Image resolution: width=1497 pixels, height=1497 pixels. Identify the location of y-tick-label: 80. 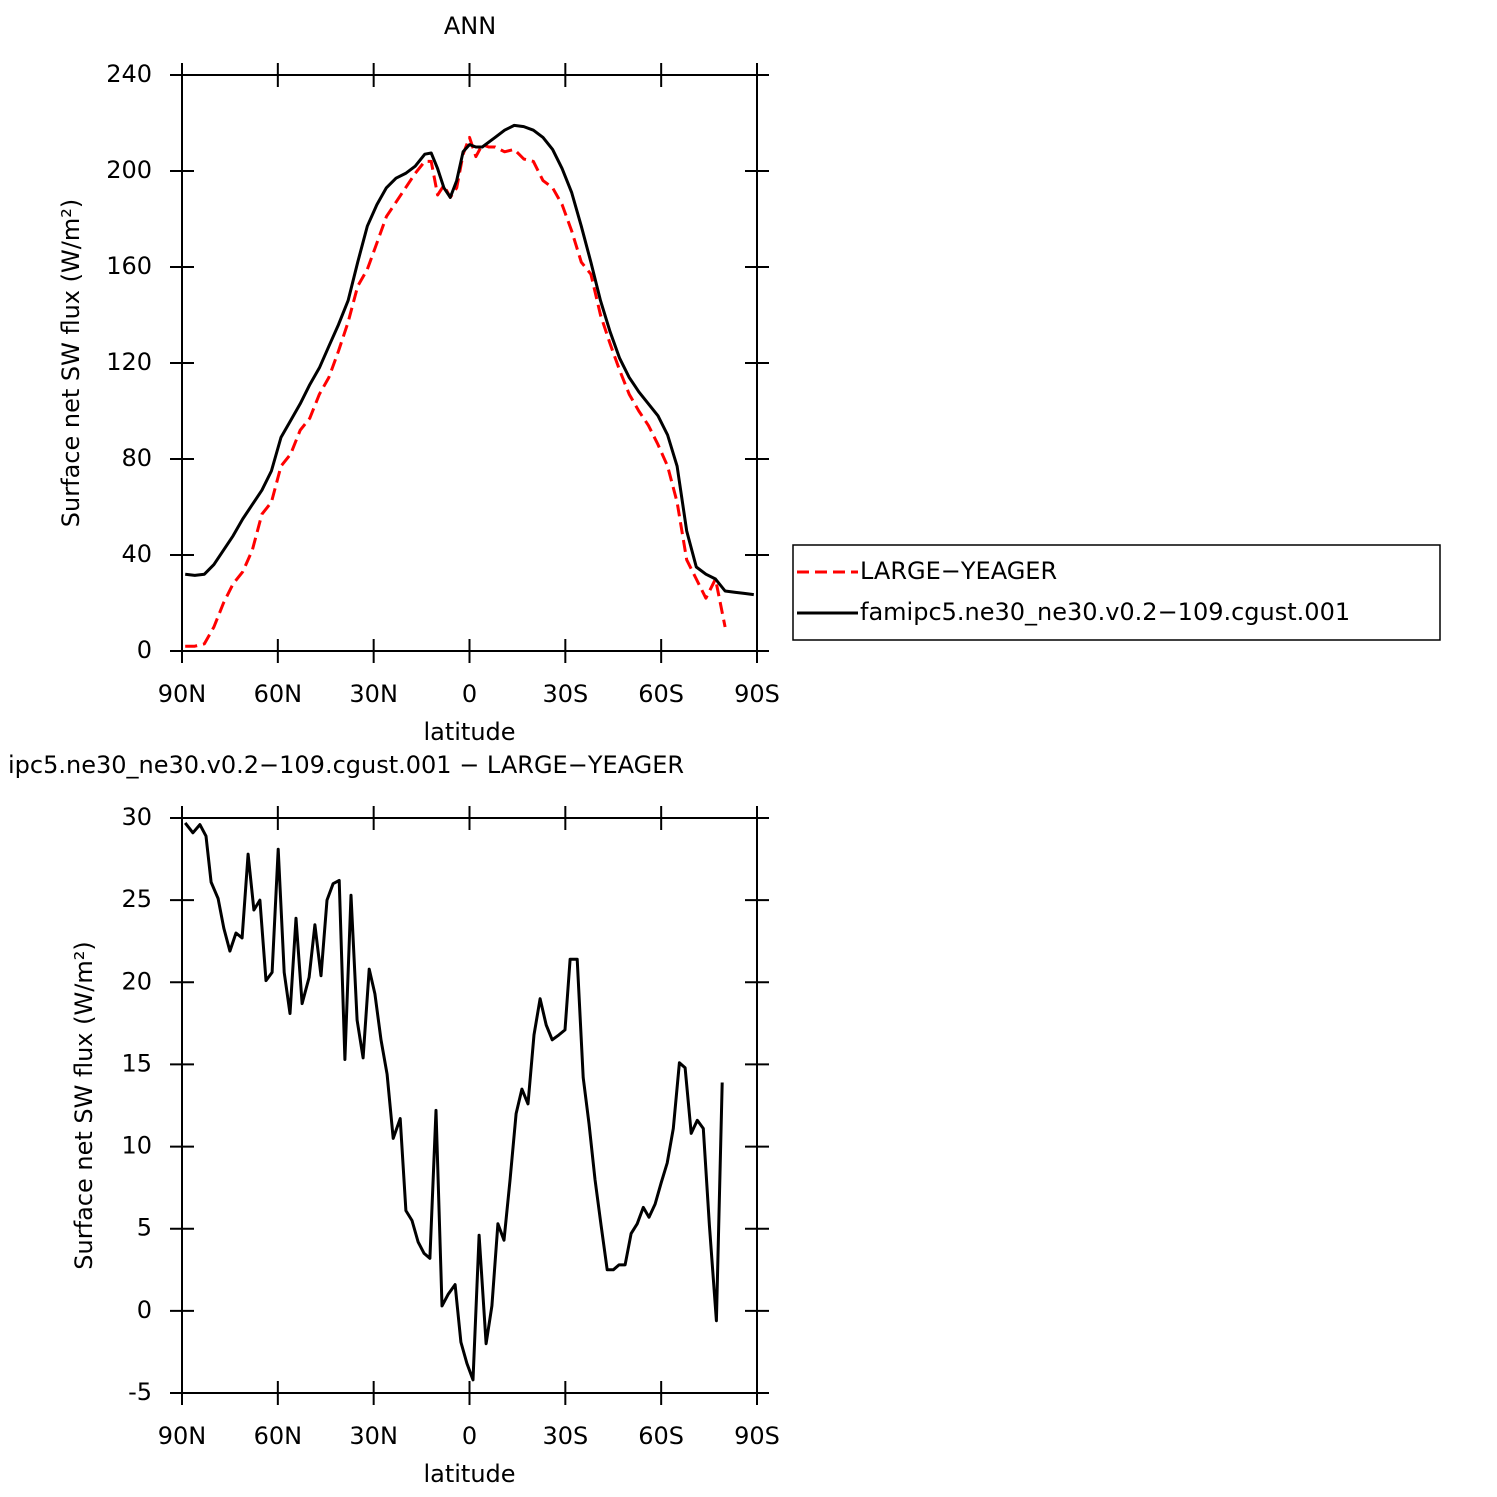
(136, 458).